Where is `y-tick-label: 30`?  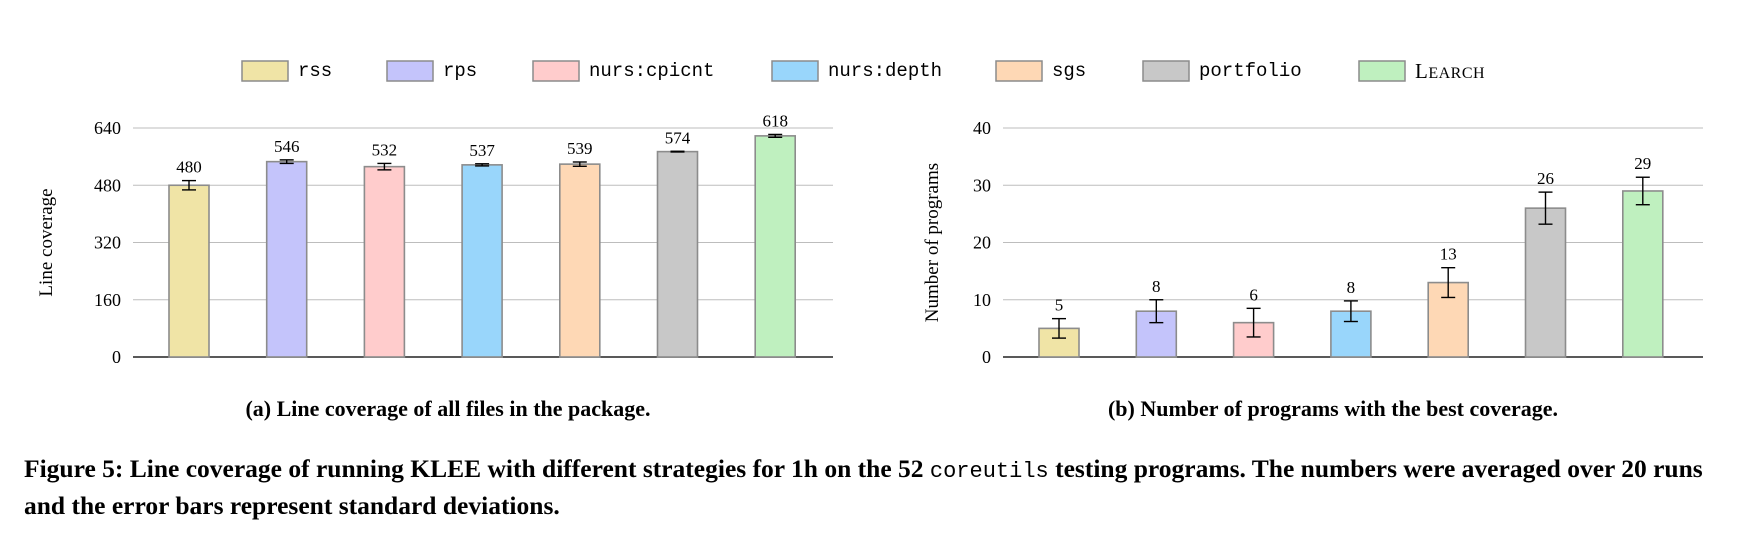
y-tick-label: 30 is located at coordinates (982, 185).